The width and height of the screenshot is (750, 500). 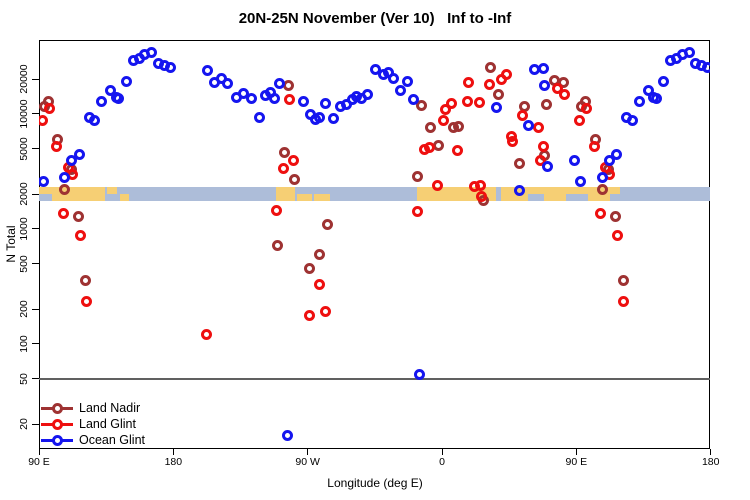 I want to click on x-tick-label: 0, so click(x=442, y=462).